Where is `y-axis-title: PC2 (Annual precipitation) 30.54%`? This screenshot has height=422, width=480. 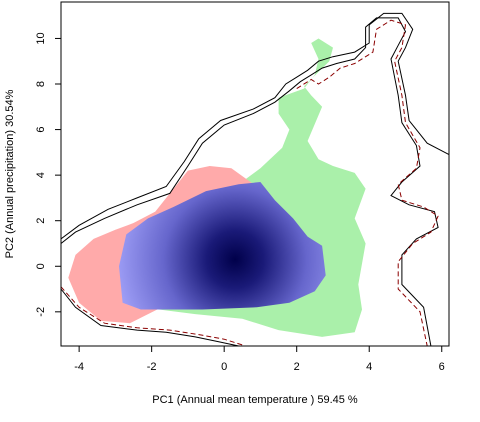
y-axis-title: PC2 (Annual precipitation) 30.54% is located at coordinates (10, 173).